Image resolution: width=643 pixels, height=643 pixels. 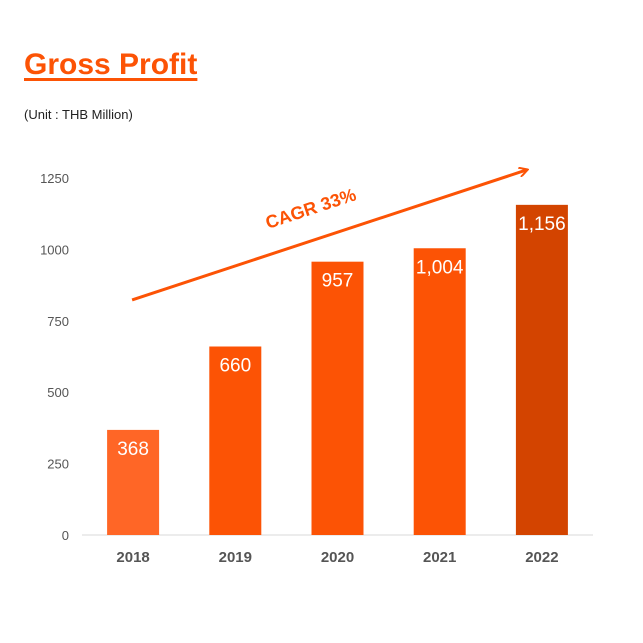 What do you see at coordinates (78, 114) in the screenshot?
I see `unit-label: (Unit : THB Million)` at bounding box center [78, 114].